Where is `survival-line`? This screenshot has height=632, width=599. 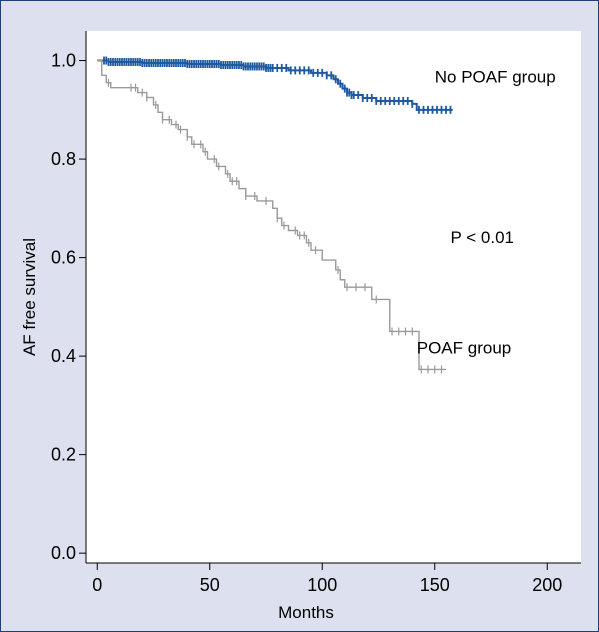 survival-line is located at coordinates (275, 85).